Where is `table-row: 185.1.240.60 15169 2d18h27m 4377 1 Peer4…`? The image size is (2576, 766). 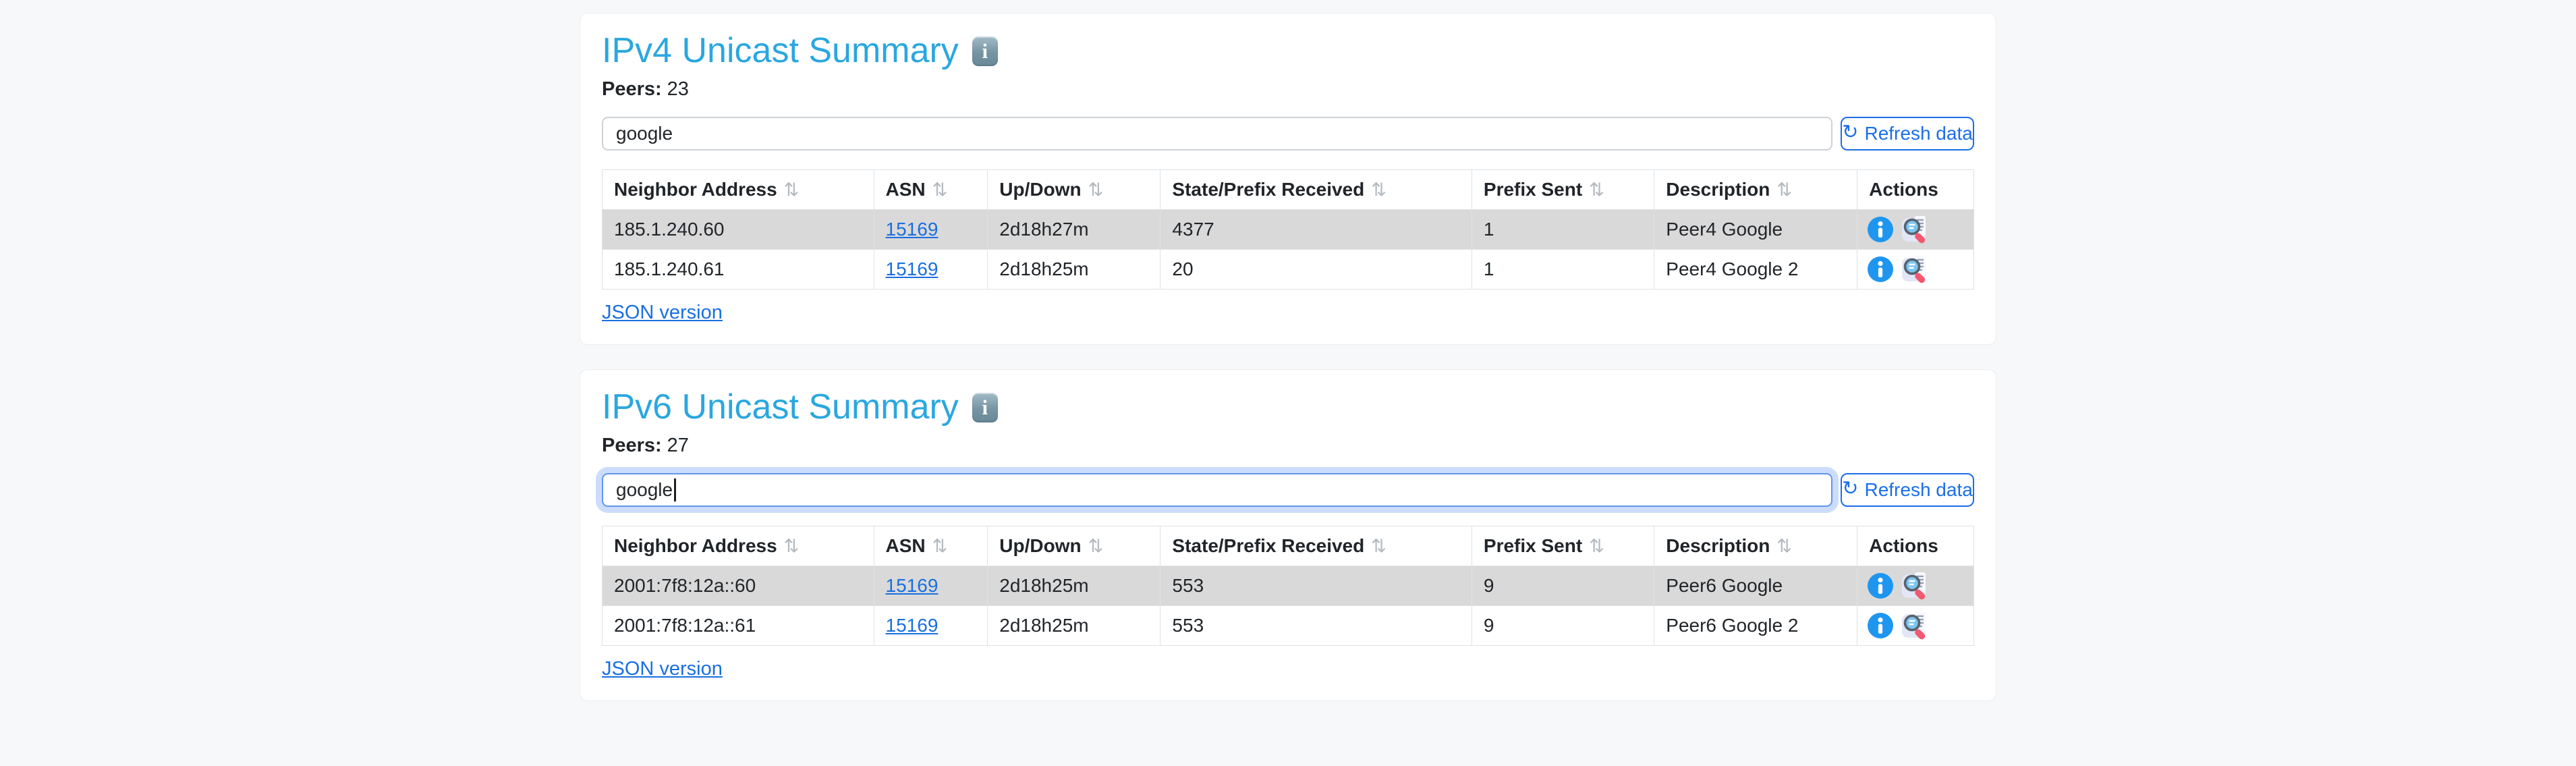 table-row: 185.1.240.60 15169 2d18h27m 4377 1 Peer4… is located at coordinates (1288, 229).